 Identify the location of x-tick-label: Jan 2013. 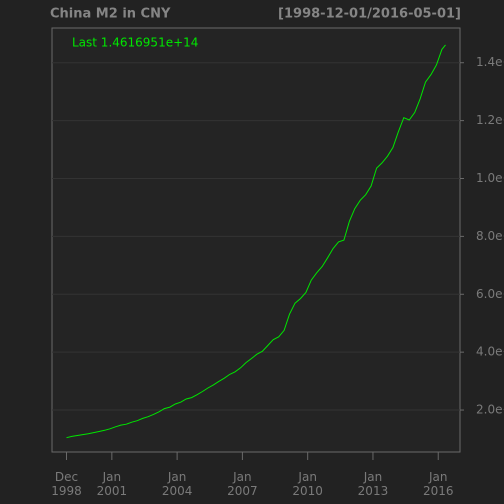
(373, 484).